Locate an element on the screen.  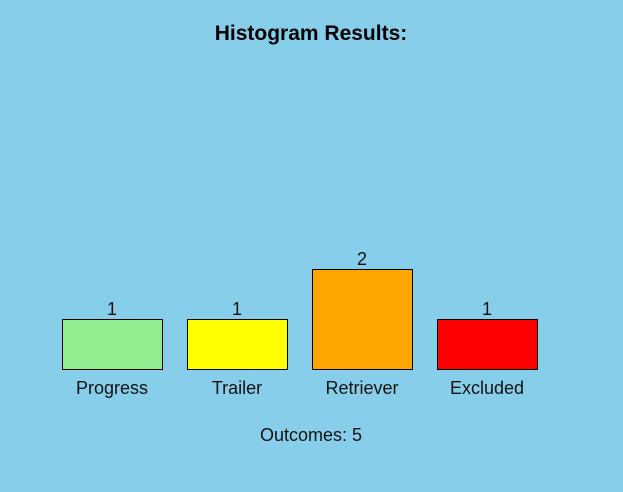
category-label-excluded: Excluded is located at coordinates (487, 388).